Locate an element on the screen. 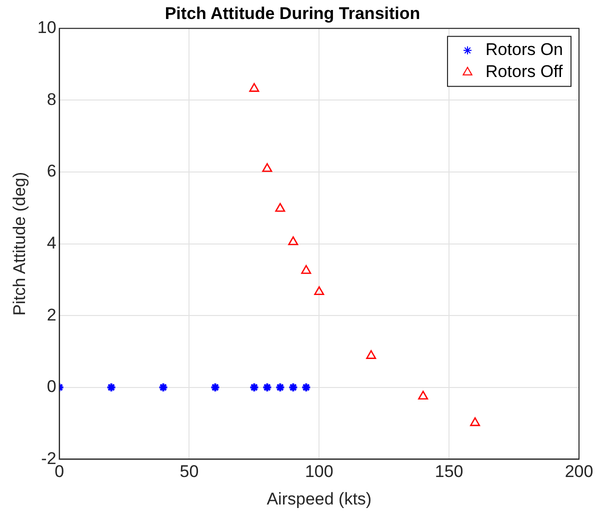 This screenshot has width=605, height=518. x-tick-label: 100 is located at coordinates (319, 472).